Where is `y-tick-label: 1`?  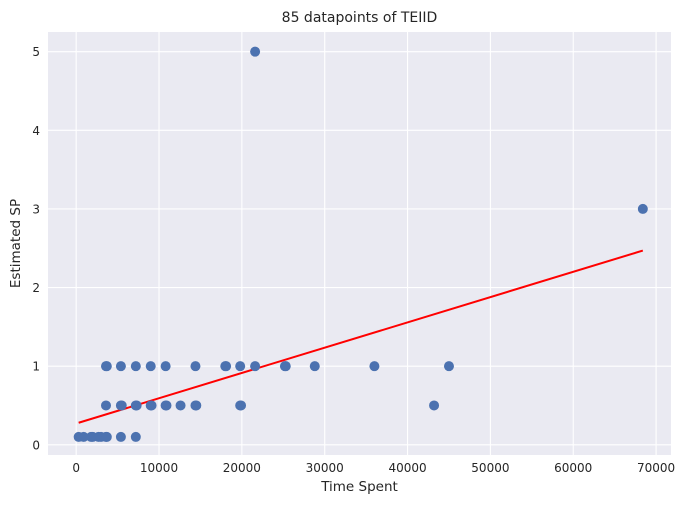
y-tick-label: 1 is located at coordinates (36, 367).